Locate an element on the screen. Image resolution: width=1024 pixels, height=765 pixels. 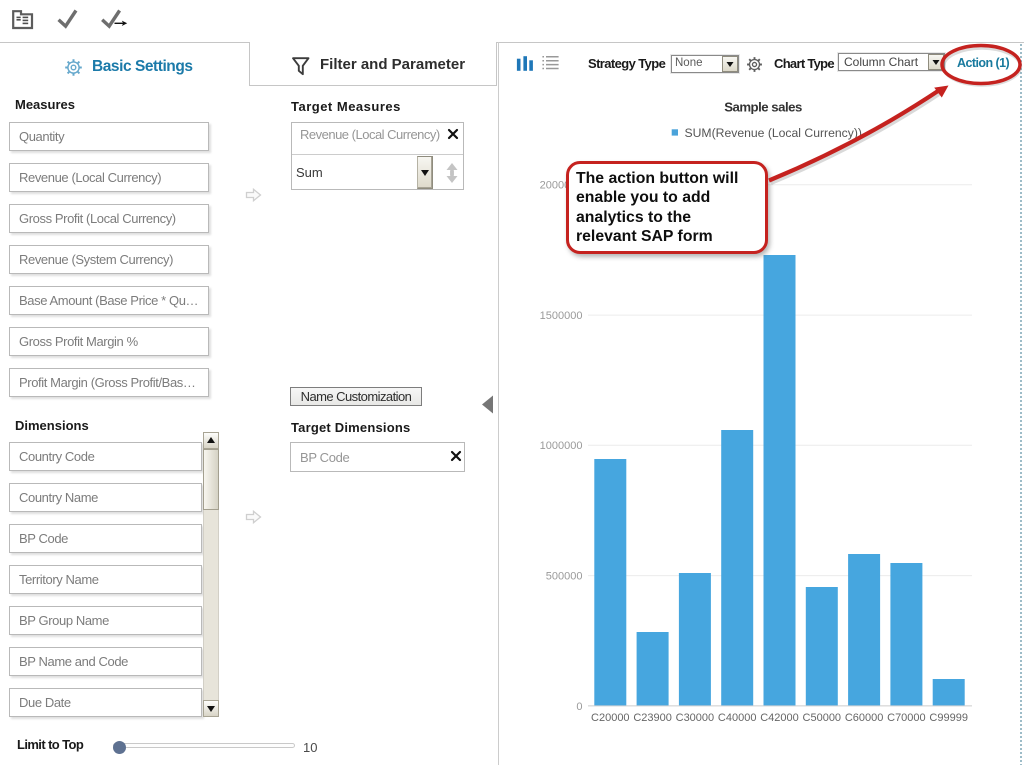
svg-text: 1000000 is located at coordinates (561, 446).